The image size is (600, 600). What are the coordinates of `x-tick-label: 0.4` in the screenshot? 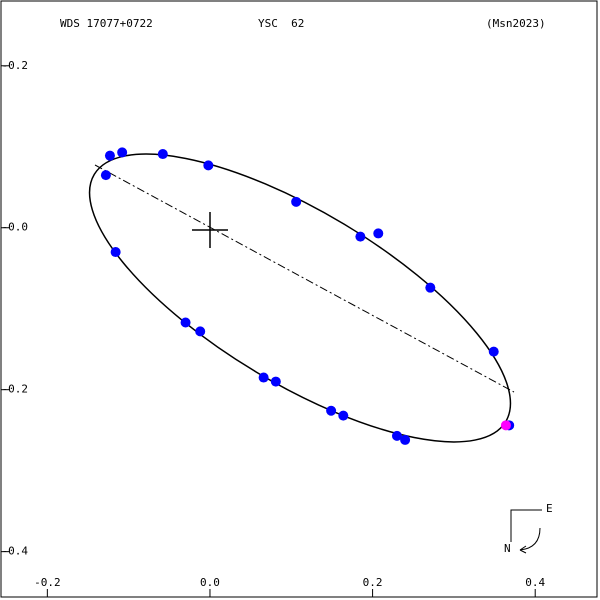 It's located at (535, 582).